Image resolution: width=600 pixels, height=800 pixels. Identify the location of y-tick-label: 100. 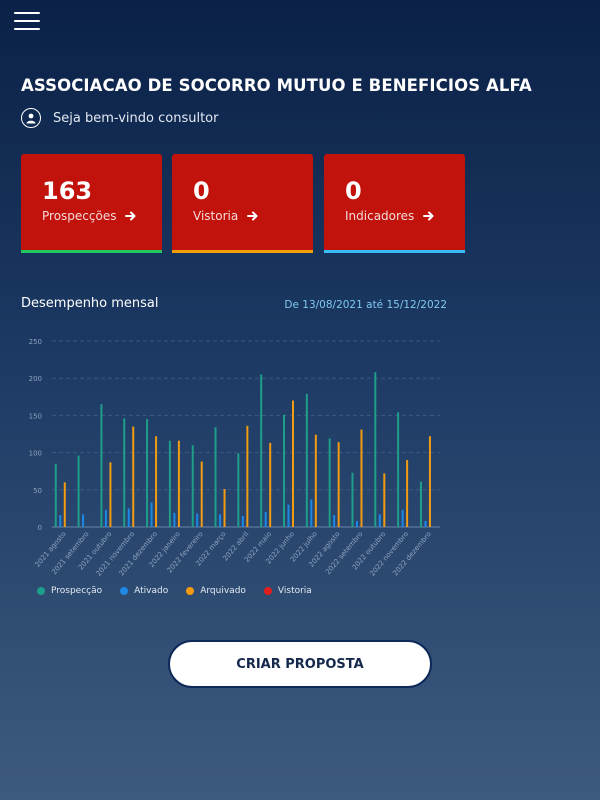
(35, 454).